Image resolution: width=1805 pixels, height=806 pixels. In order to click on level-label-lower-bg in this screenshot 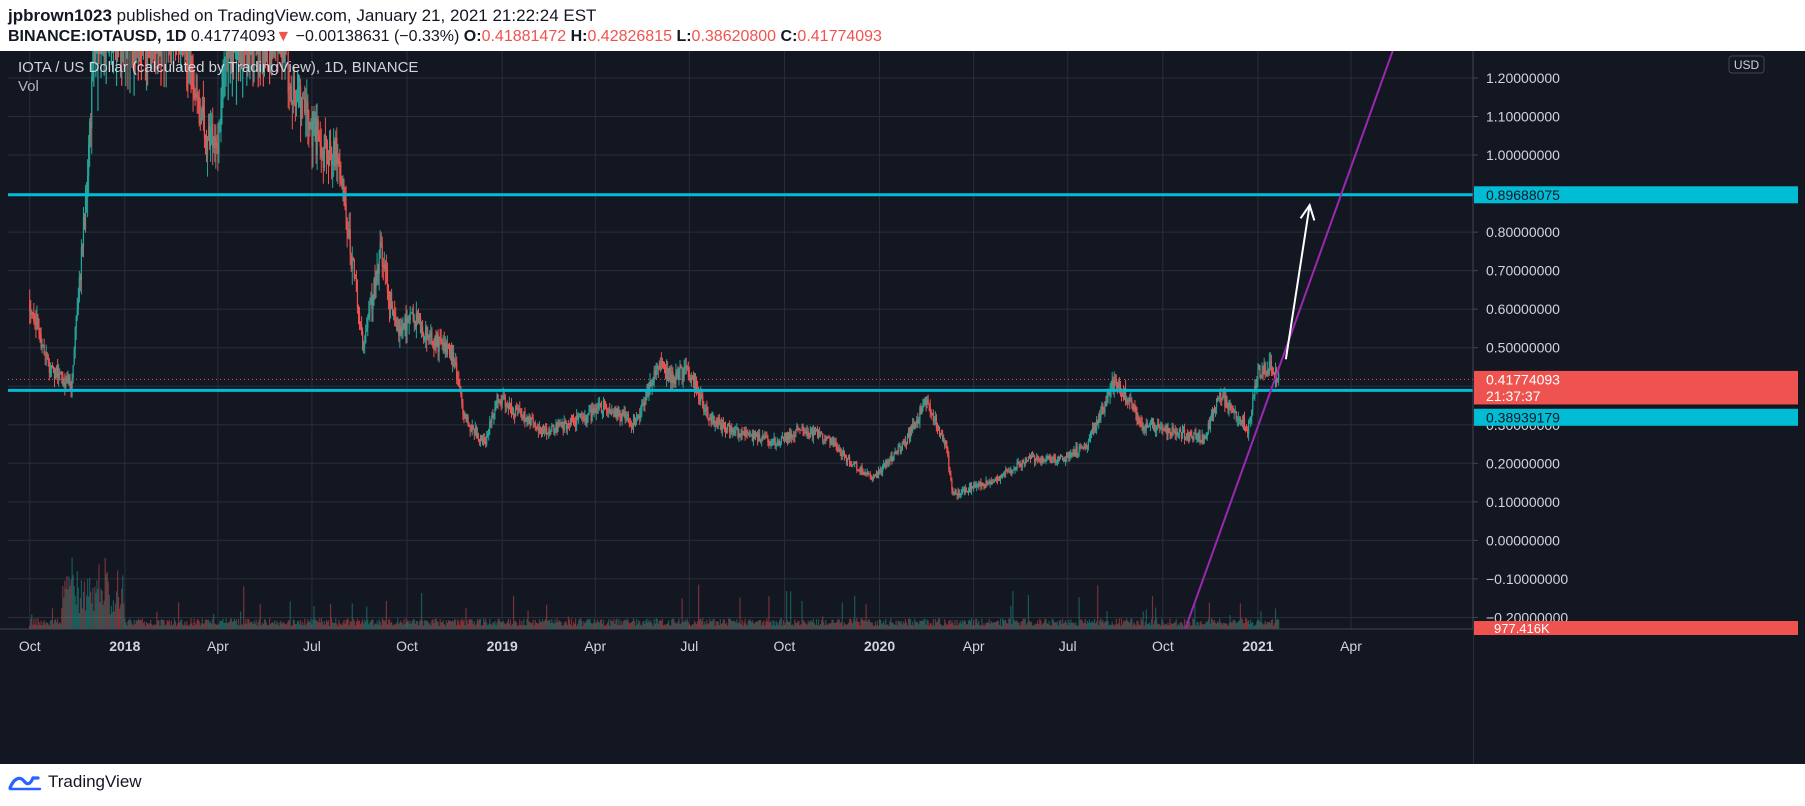, I will do `click(1636, 417)`.